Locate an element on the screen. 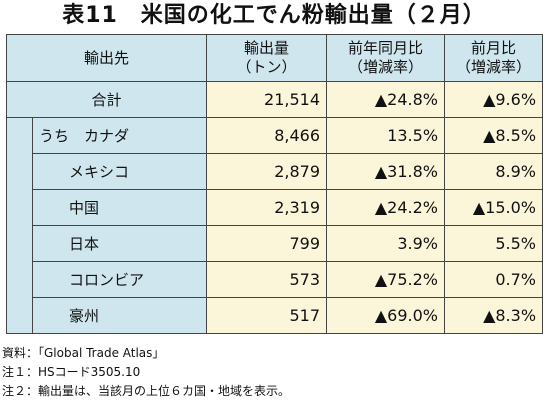 This screenshot has width=548, height=406. header-volume-line1: 輸出量 is located at coordinates (267, 48).